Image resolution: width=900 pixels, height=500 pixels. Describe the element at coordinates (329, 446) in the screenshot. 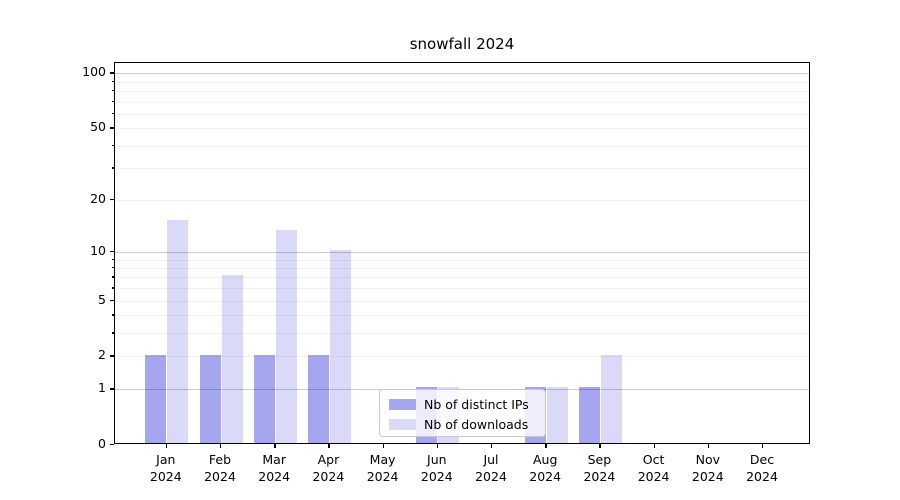

I see `x-tick-mark-apr` at that location.